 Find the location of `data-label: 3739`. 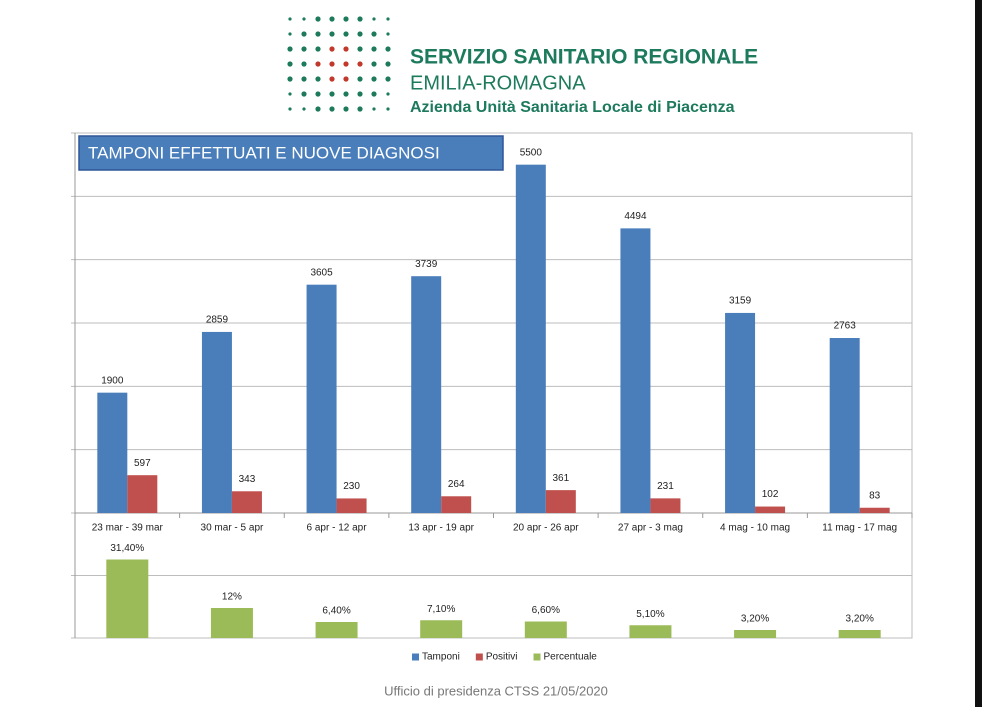

data-label: 3739 is located at coordinates (426, 264).